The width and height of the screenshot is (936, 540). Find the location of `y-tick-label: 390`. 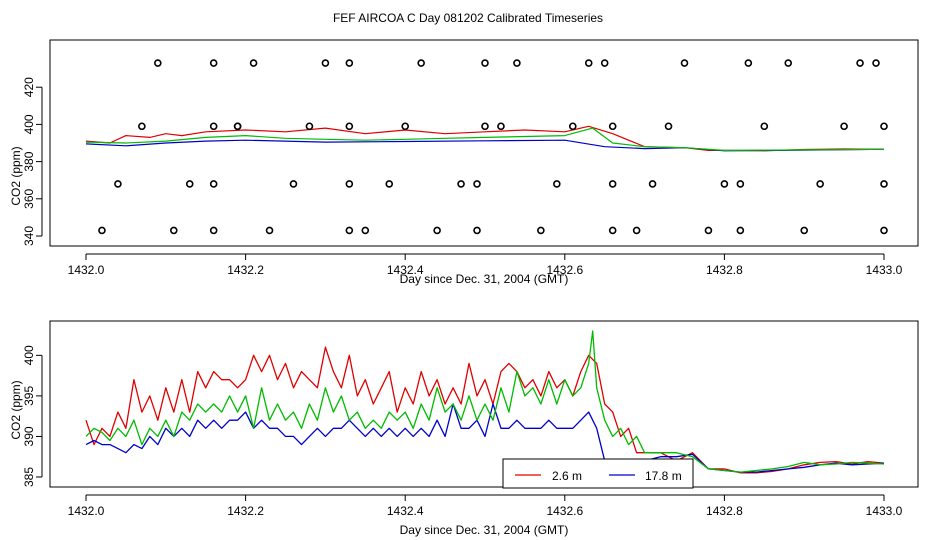

y-tick-label: 390 is located at coordinates (29, 436).